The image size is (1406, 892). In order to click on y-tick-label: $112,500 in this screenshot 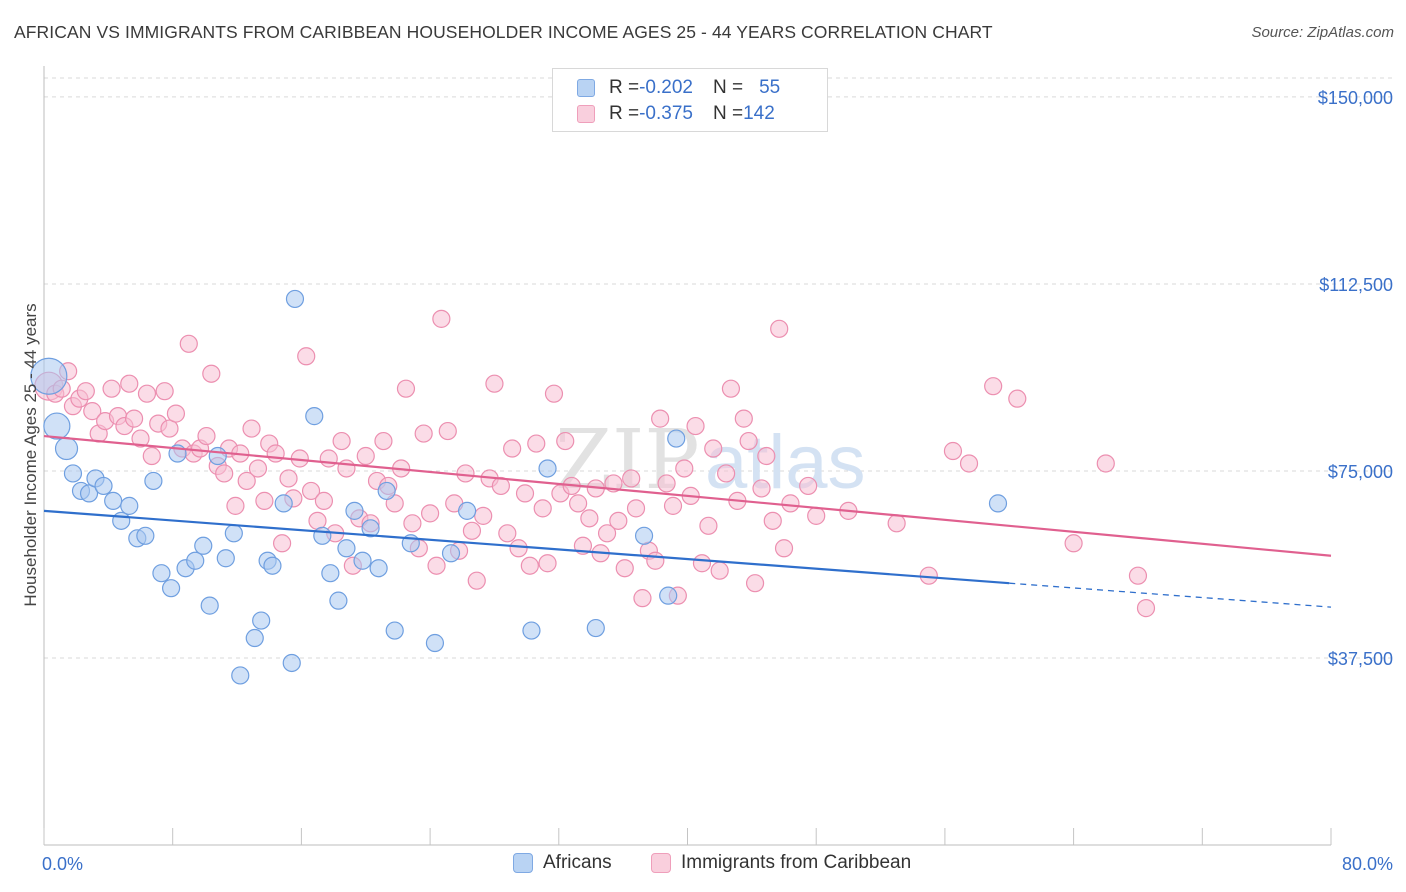, I will do `click(1356, 285)`.